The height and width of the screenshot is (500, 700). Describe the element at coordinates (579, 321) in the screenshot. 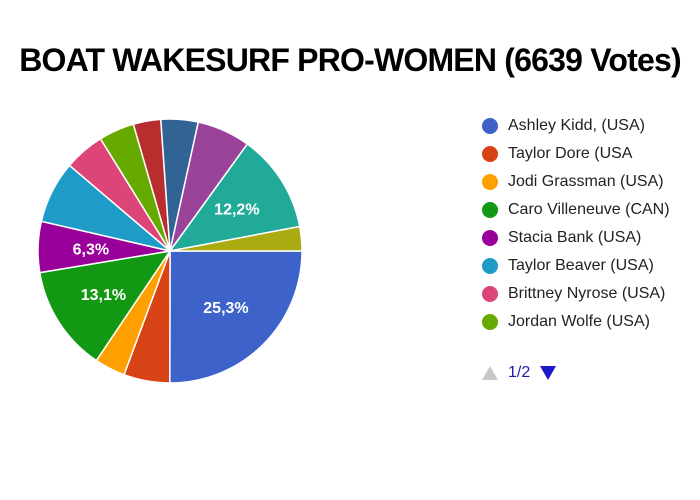

I see `legend-label: Jordan Wolfe (USA)` at that location.